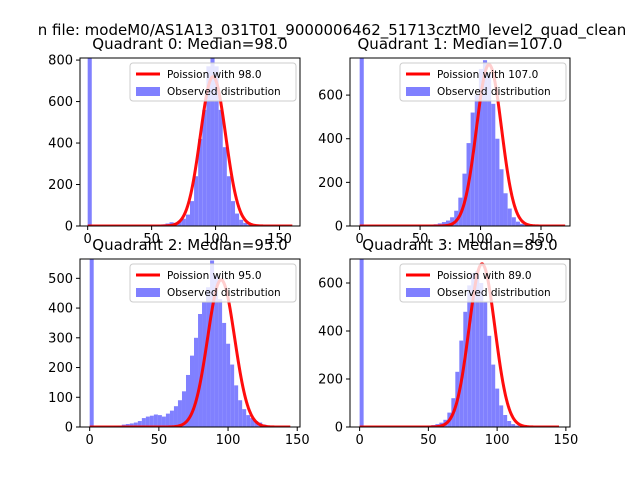  Describe the element at coordinates (459, 245) in the screenshot. I see `subplot-title: Quadrant 3: Median=89.0` at that location.